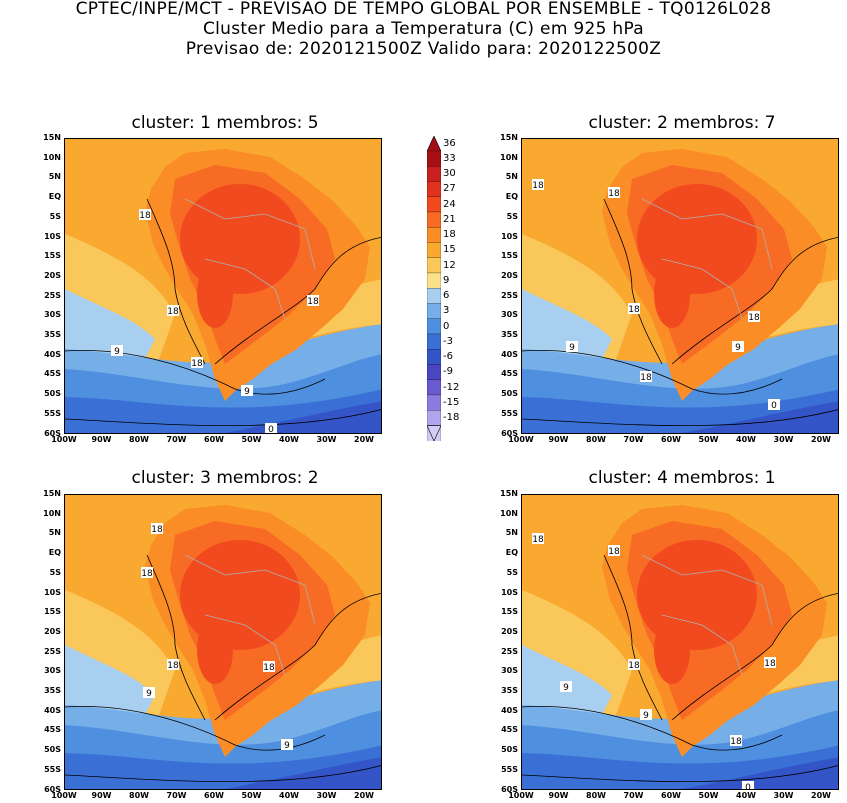 The image size is (847, 803). Describe the element at coordinates (434, 288) in the screenshot. I see `colorbar-svg` at that location.